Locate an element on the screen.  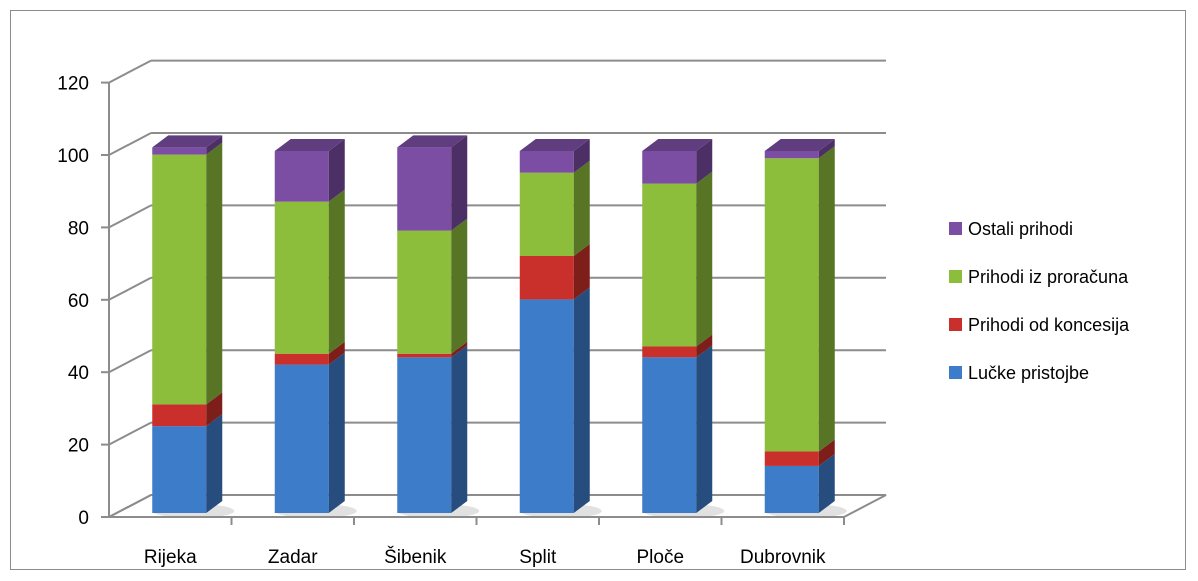
x-tick-label: Šibenik is located at coordinates (415, 557).